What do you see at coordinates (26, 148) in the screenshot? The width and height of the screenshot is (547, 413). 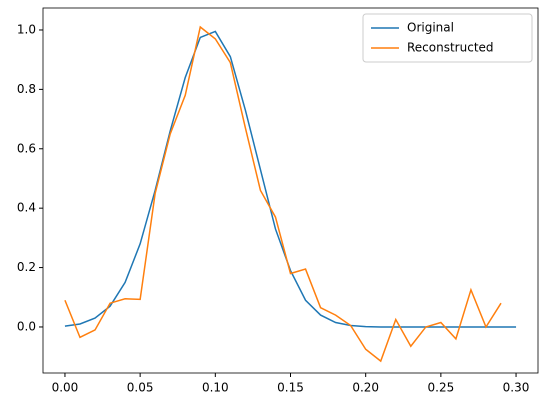 I see `y-tick-label: 0.6` at bounding box center [26, 148].